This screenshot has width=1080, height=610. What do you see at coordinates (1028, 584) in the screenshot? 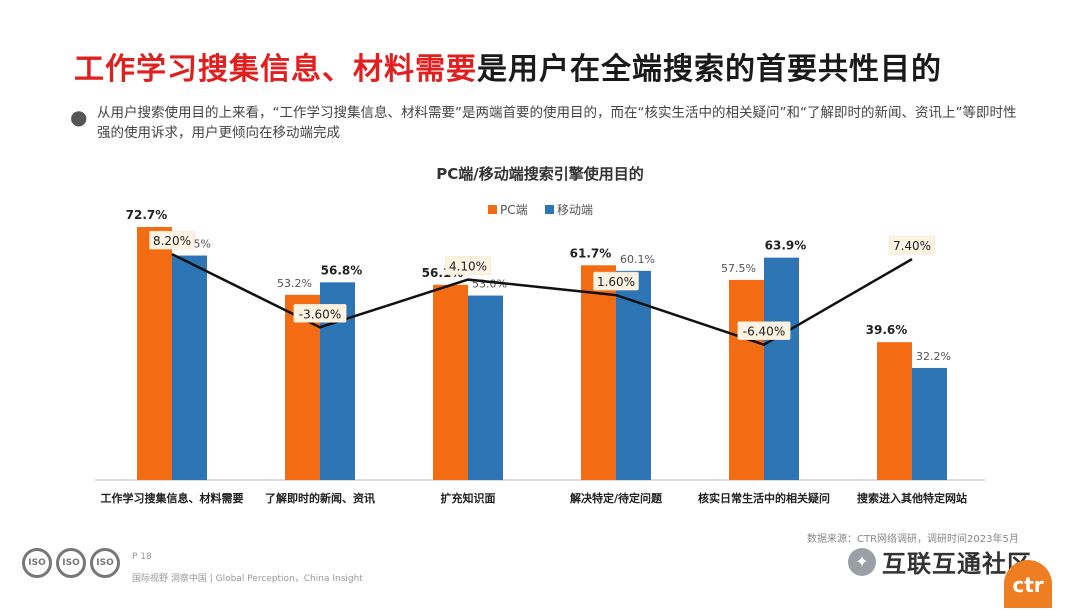
I see `ctr-logo: ctr` at bounding box center [1028, 584].